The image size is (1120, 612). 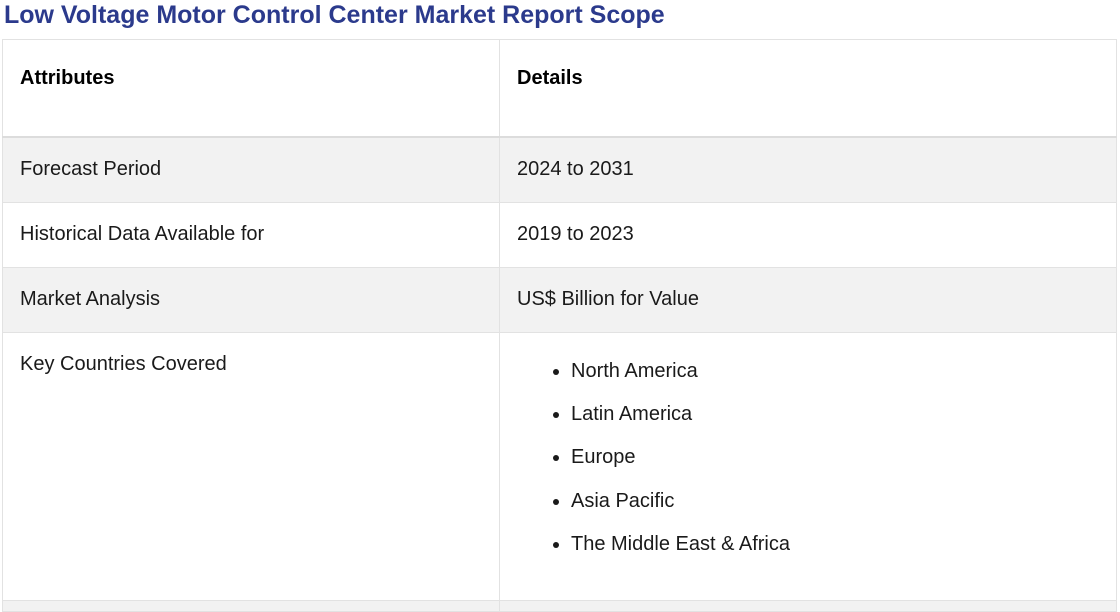 What do you see at coordinates (251, 88) in the screenshot?
I see `header-attributes: Attributes` at bounding box center [251, 88].